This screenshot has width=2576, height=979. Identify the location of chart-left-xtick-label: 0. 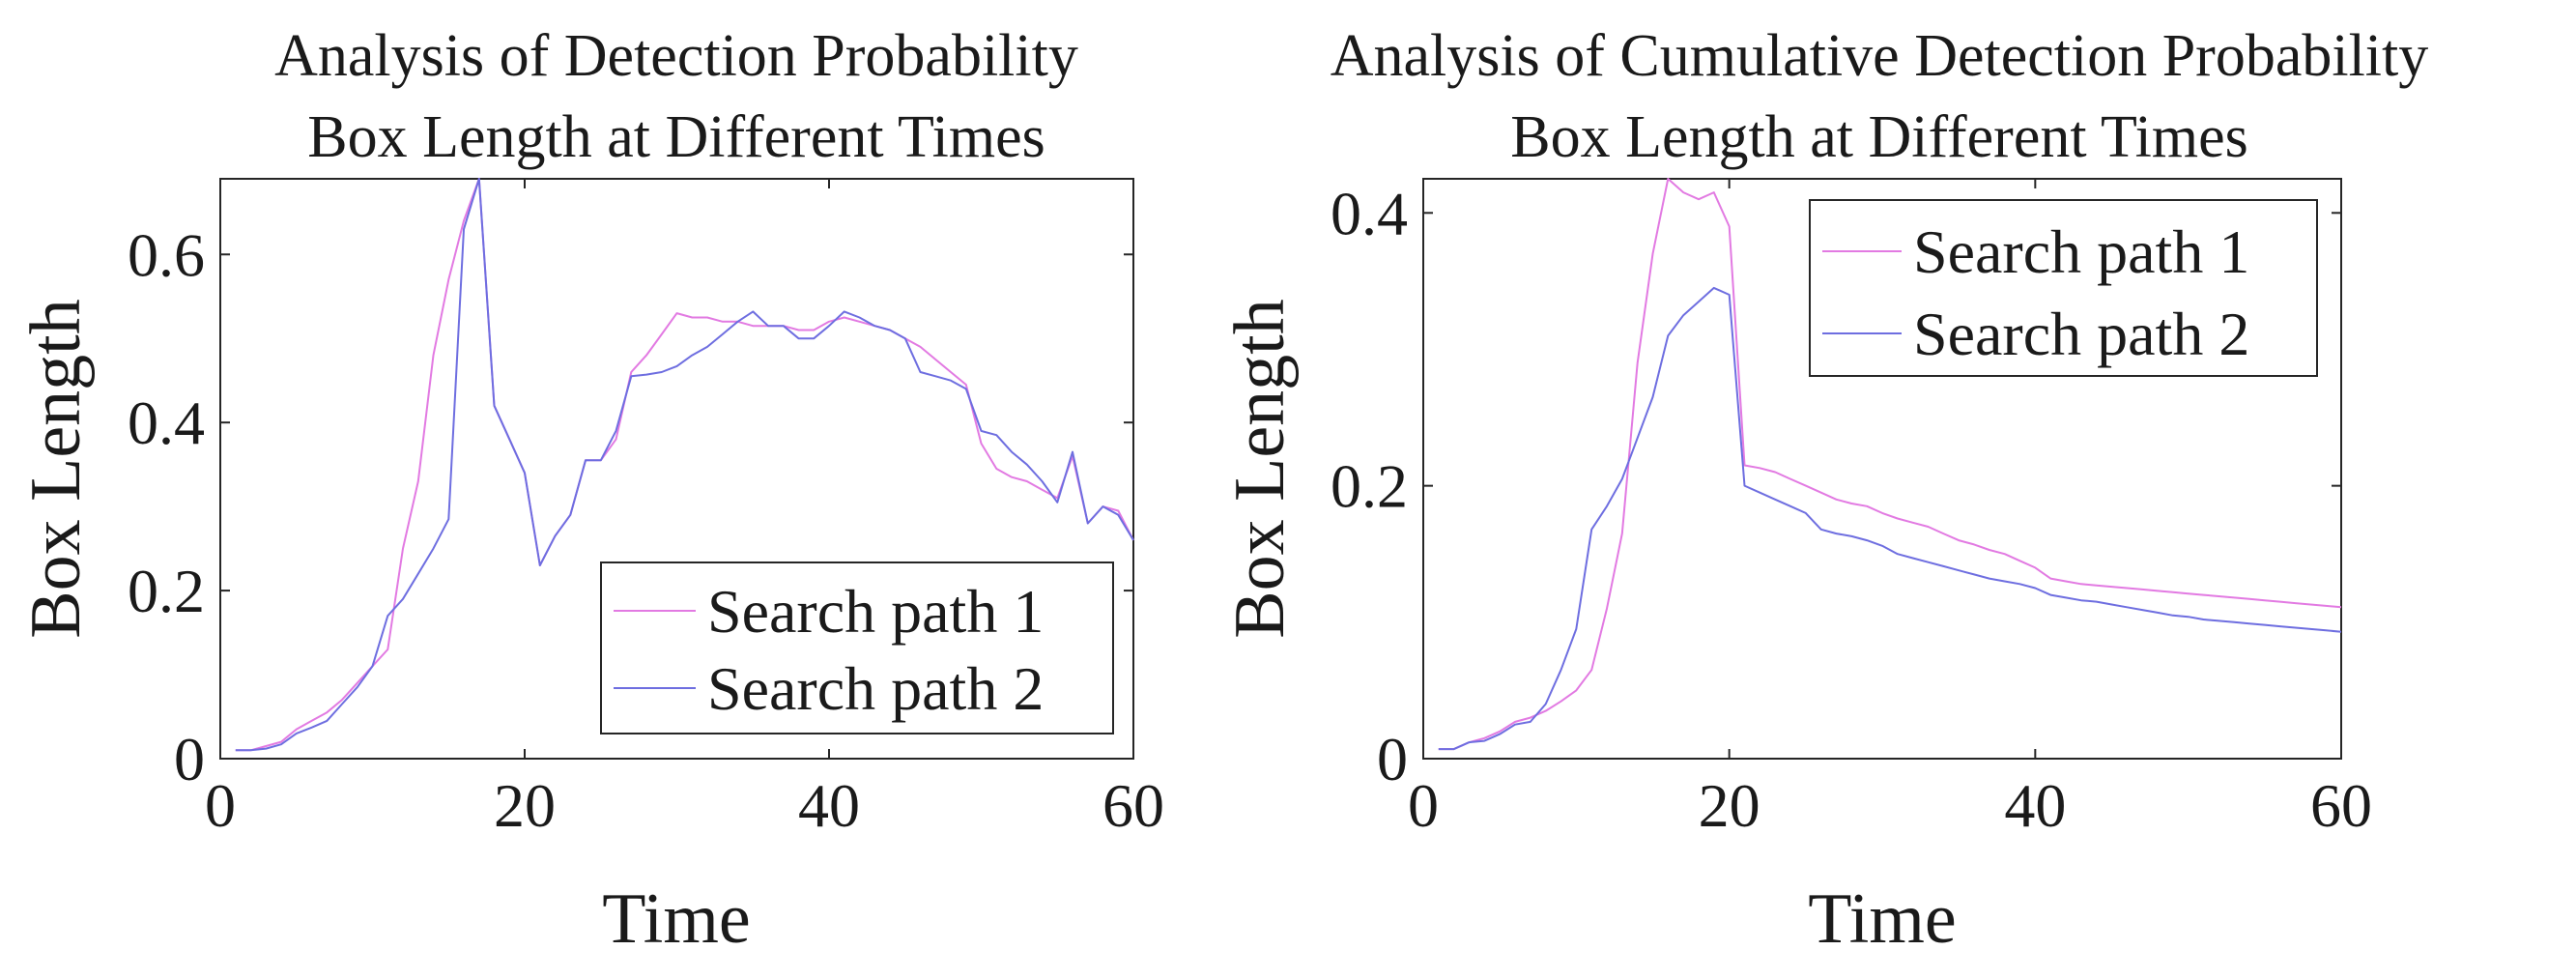
(221, 805).